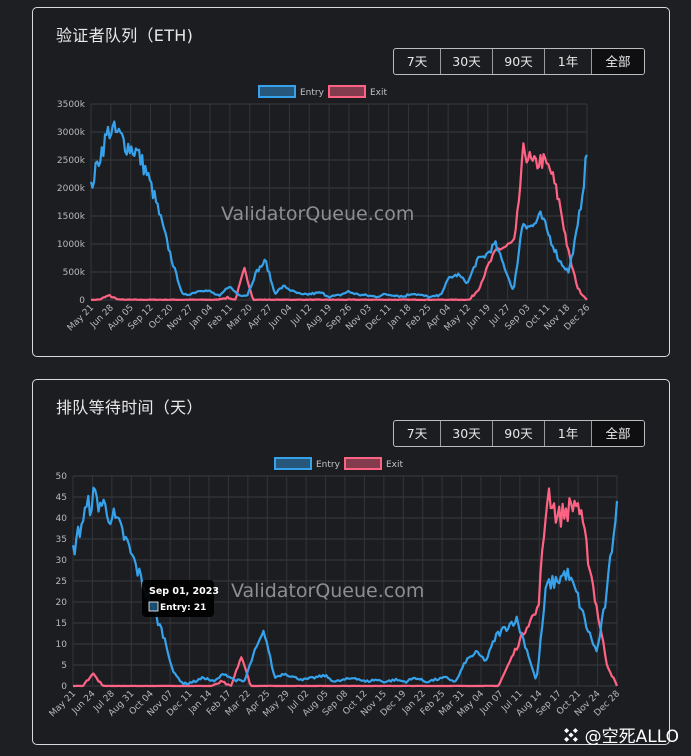 The width and height of the screenshot is (691, 756). Describe the element at coordinates (62, 561) in the screenshot. I see `y-tick-label: 30` at that location.